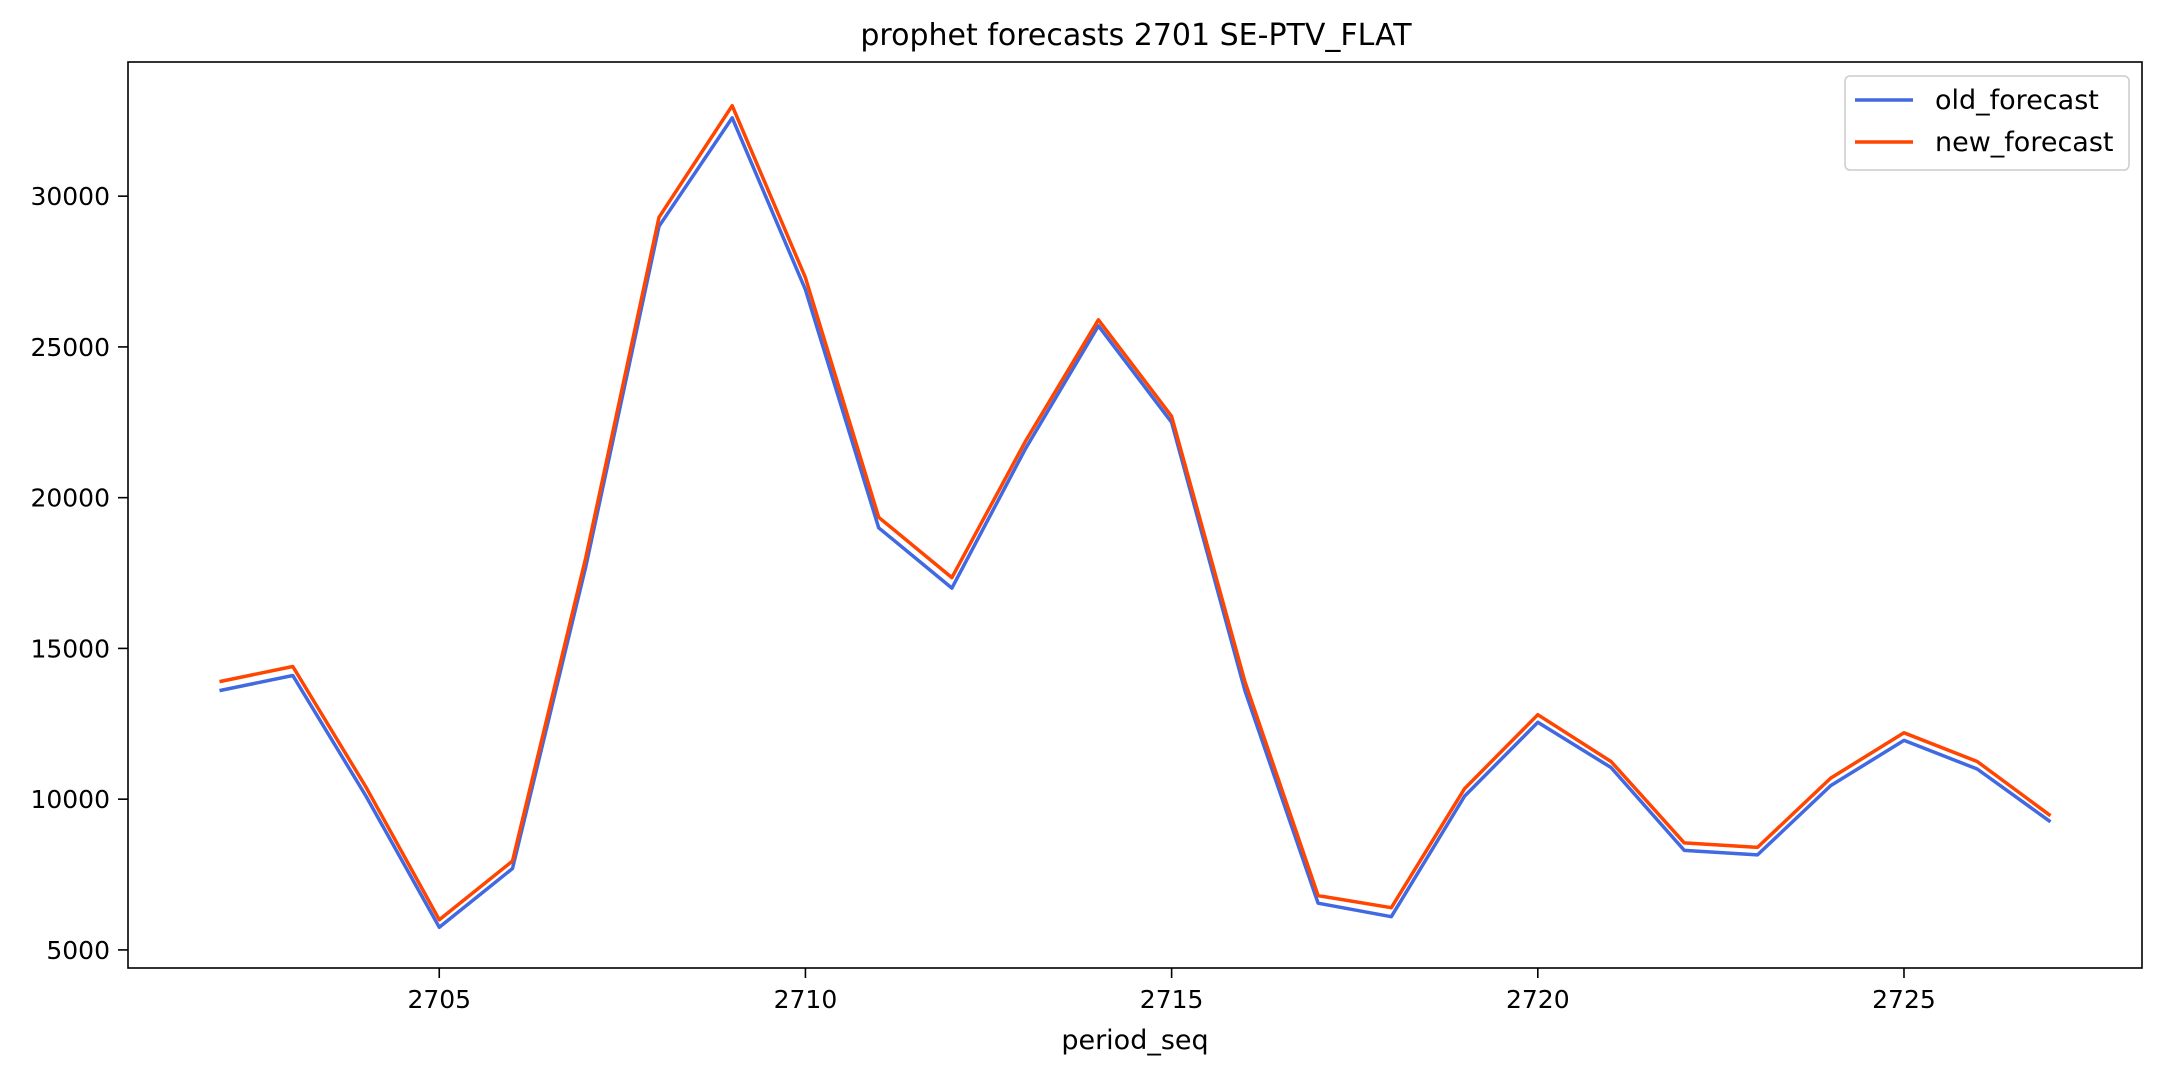 Image resolution: width=2162 pixels, height=1076 pixels. What do you see at coordinates (70, 799) in the screenshot?
I see `y-tick-label-10000: 10000` at bounding box center [70, 799].